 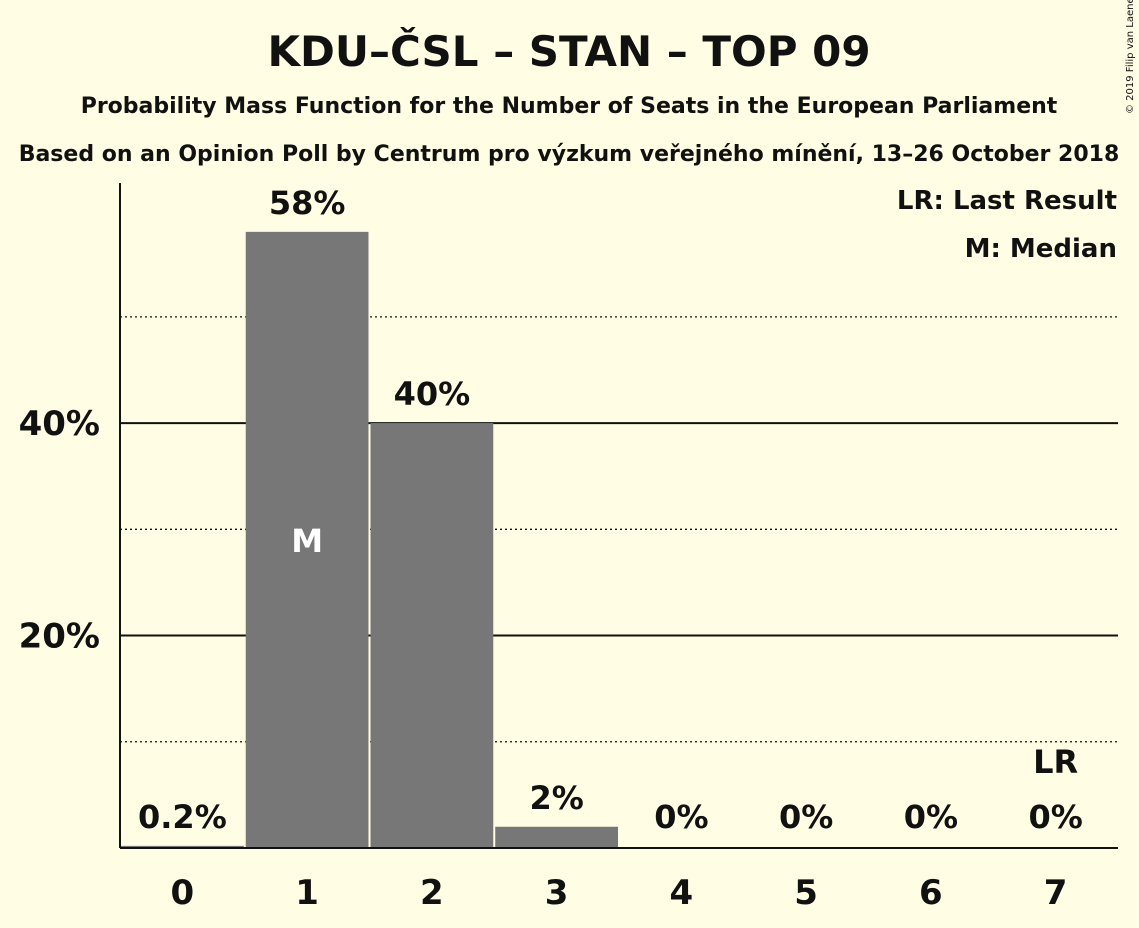 I want to click on y-tick-label: 20%, so click(x=59, y=637).